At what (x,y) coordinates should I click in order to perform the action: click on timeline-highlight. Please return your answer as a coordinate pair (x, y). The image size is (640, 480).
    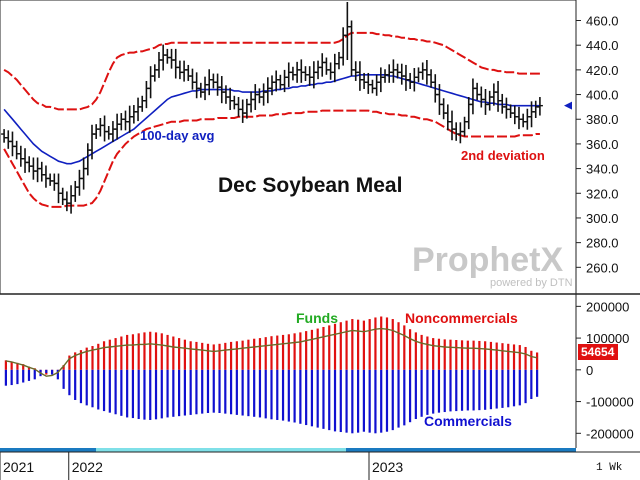
    Looking at the image, I should click on (221, 450).